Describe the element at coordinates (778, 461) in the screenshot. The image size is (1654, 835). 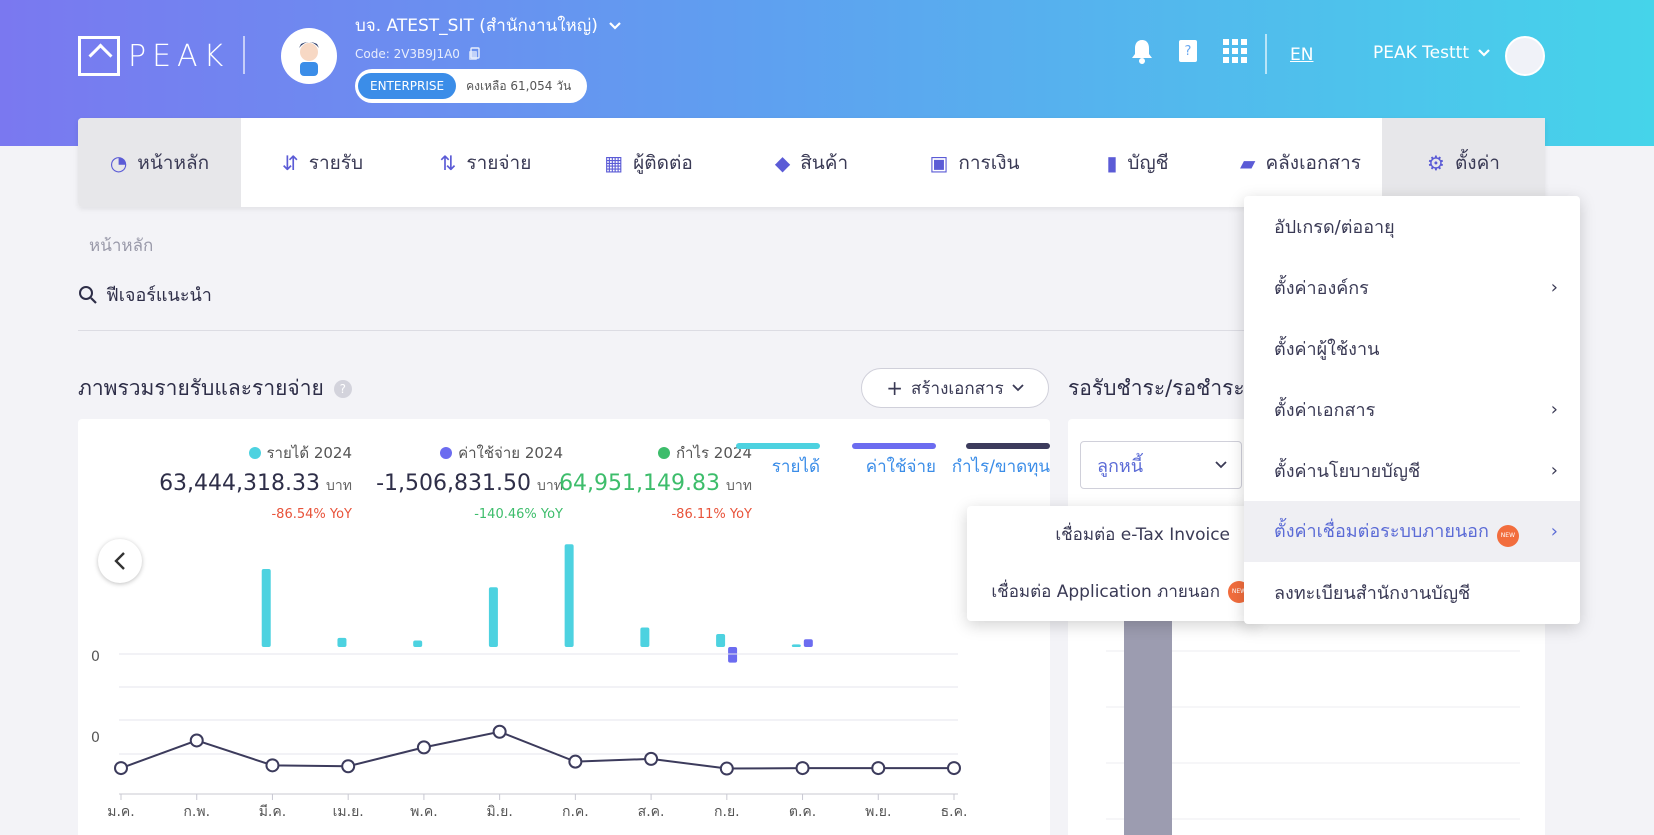
I see `legend-income: รายได้` at that location.